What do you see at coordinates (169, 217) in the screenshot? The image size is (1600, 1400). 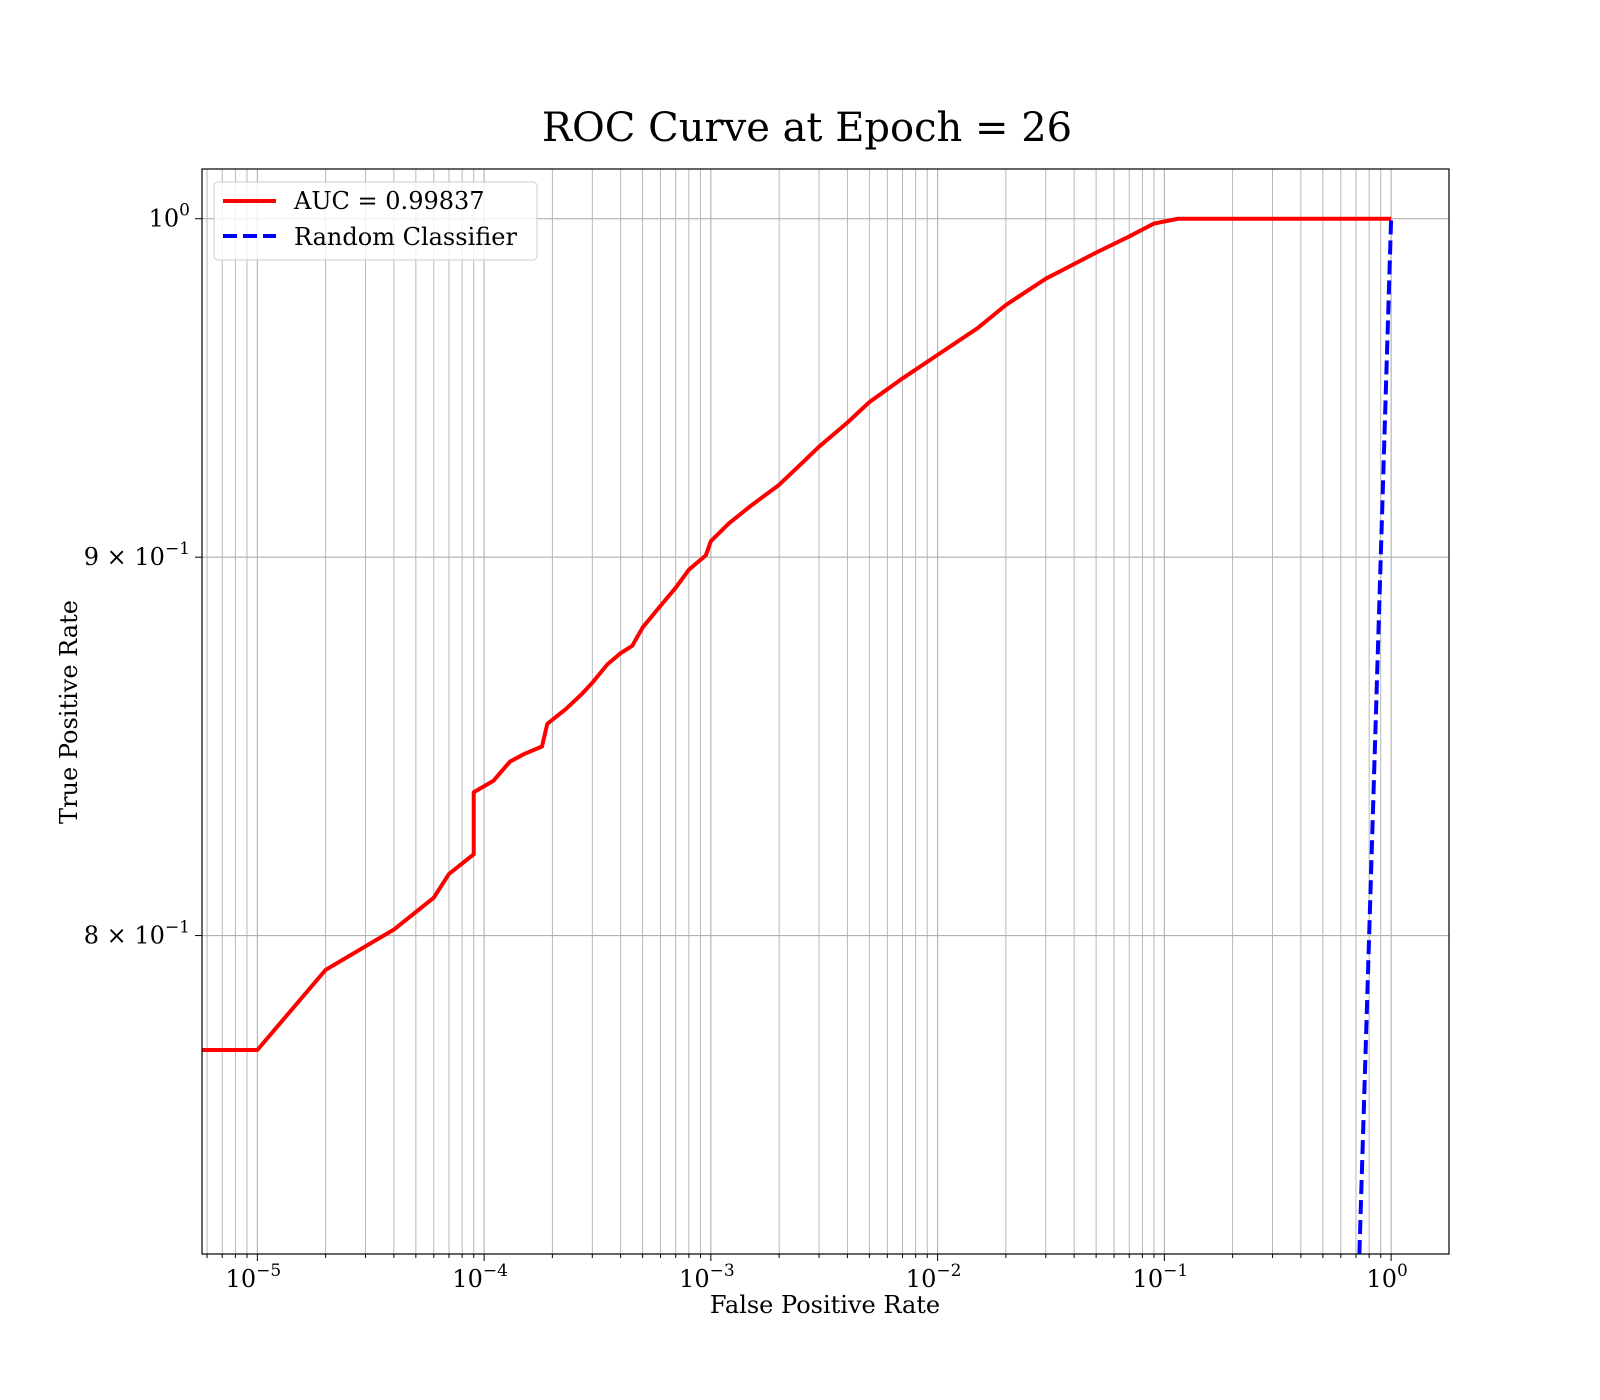 I see `y-tick-label: 100` at bounding box center [169, 217].